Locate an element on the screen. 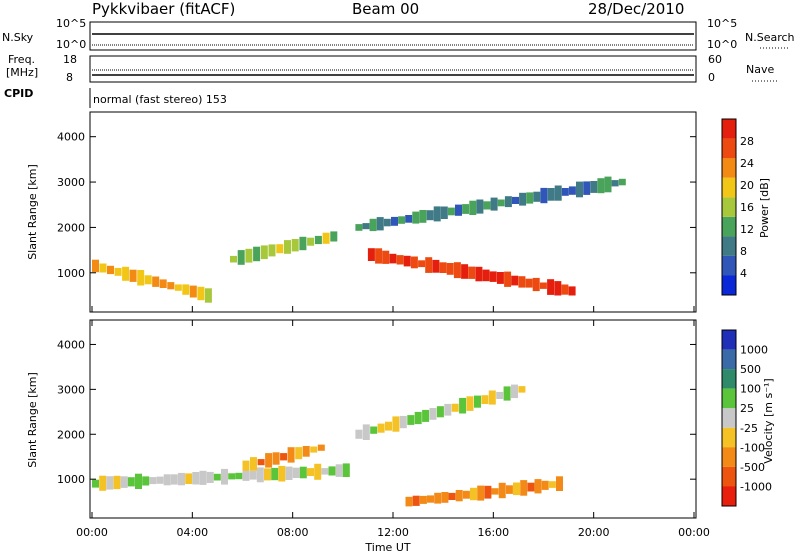  velocity-heatmap is located at coordinates (327, 445).